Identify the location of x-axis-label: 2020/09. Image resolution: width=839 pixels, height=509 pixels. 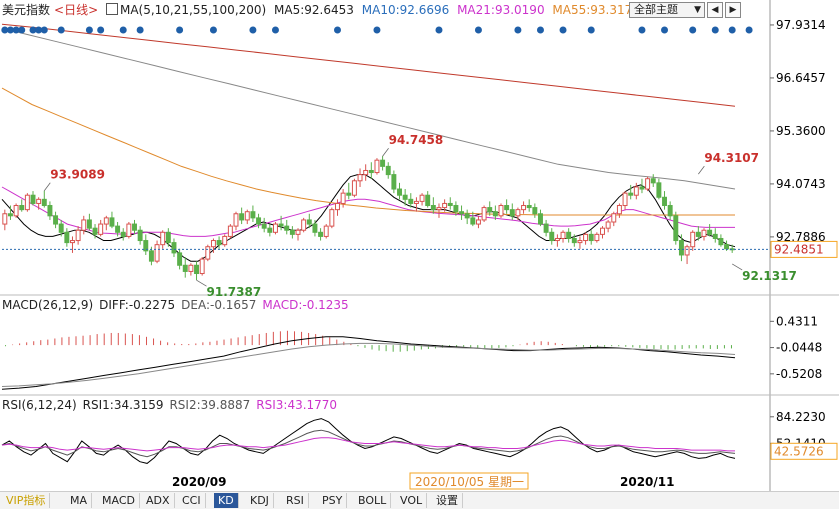
(199, 482).